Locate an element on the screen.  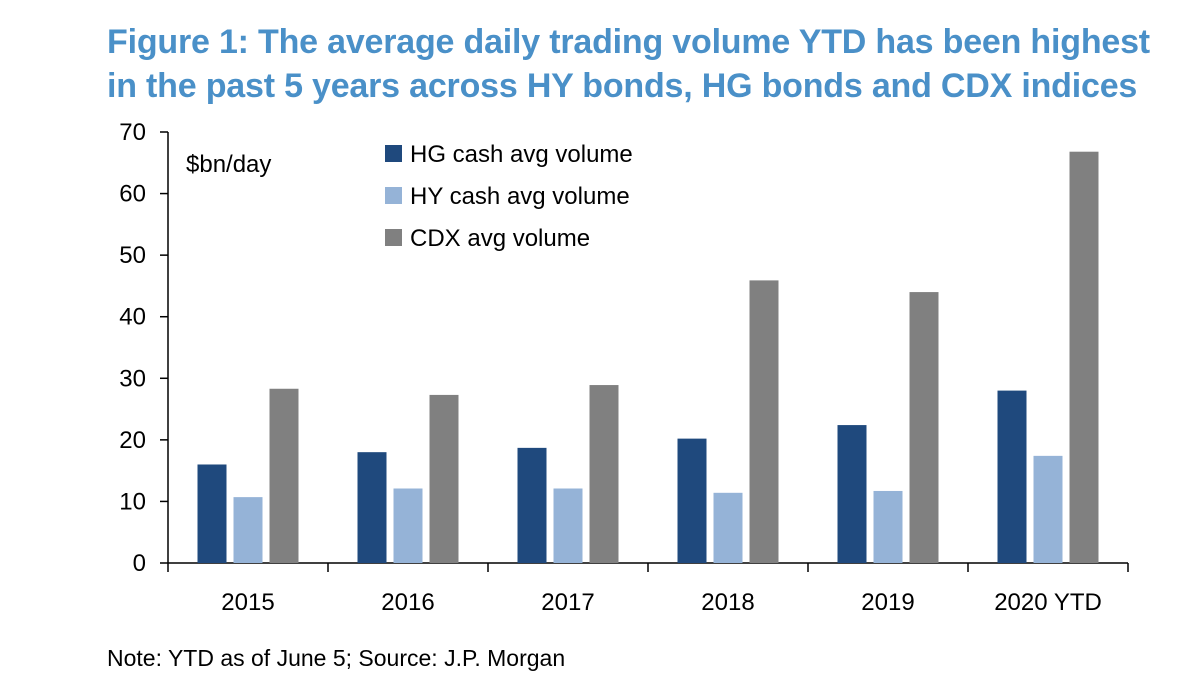
y-tick-label: 10 is located at coordinates (132, 501).